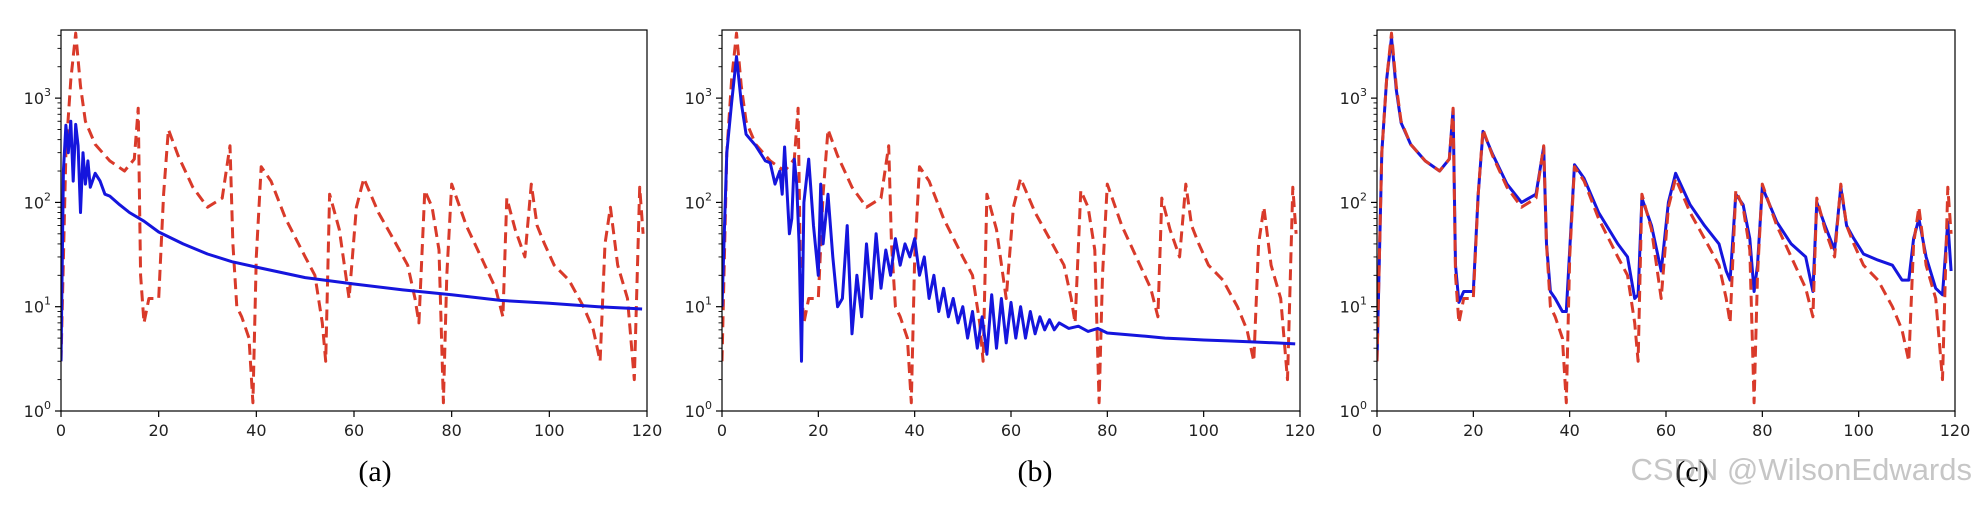 This screenshot has width=1978, height=507. What do you see at coordinates (1011, 430) in the screenshot?
I see `panel-b-xtick-label: 60` at bounding box center [1011, 430].